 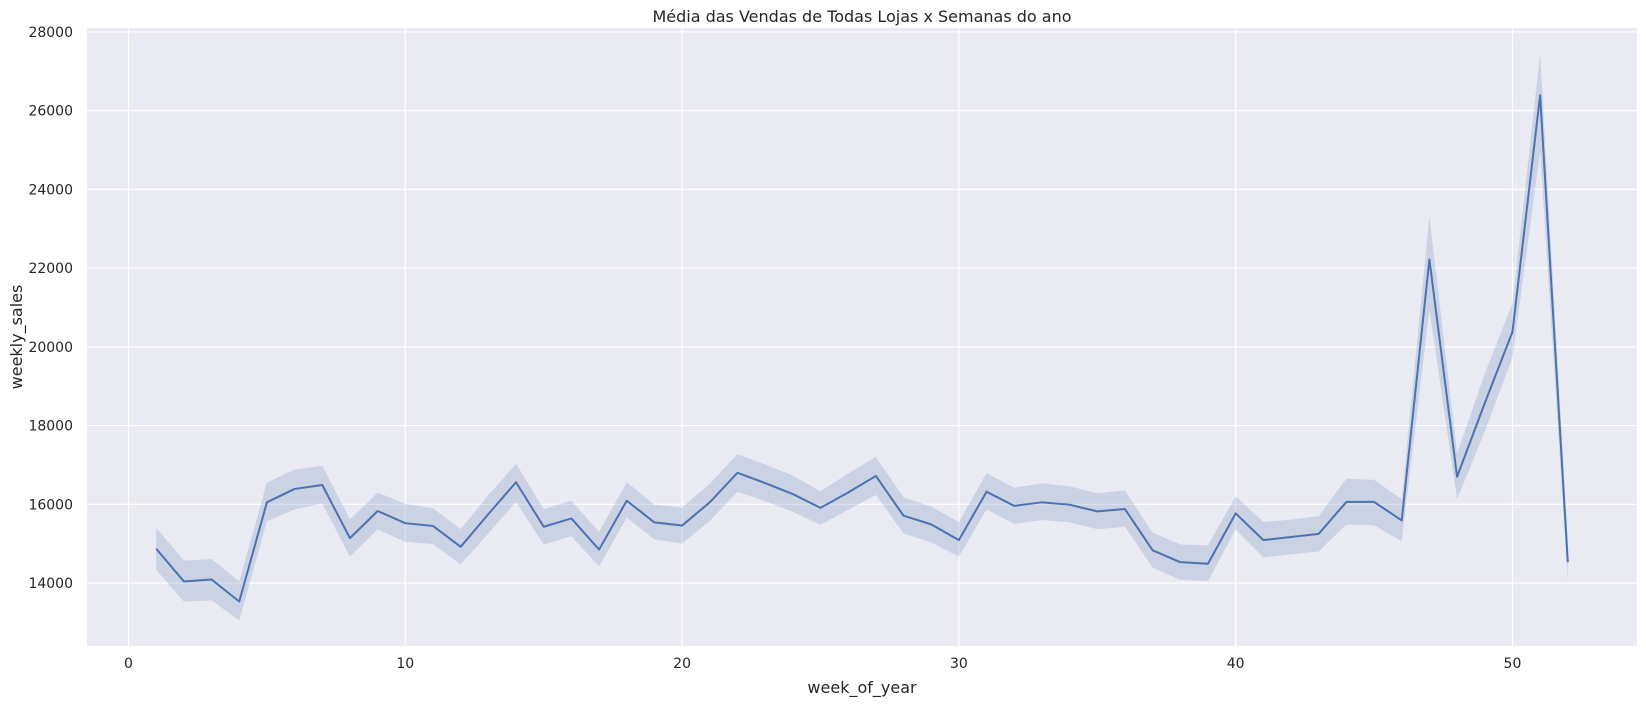 What do you see at coordinates (50, 308) in the screenshot?
I see `y-tick-labels: 14000 16000 18000 20000 22000 24000 26000 28000` at bounding box center [50, 308].